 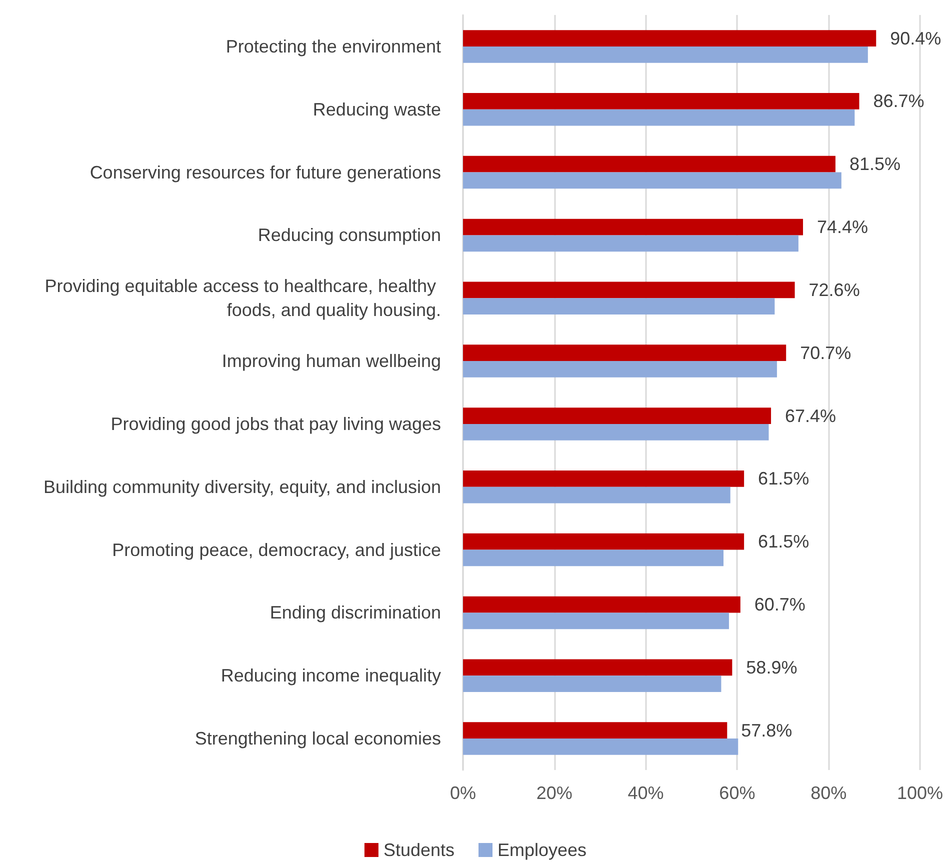 What do you see at coordinates (772, 667) in the screenshot?
I see `data-label: 58.9%` at bounding box center [772, 667].